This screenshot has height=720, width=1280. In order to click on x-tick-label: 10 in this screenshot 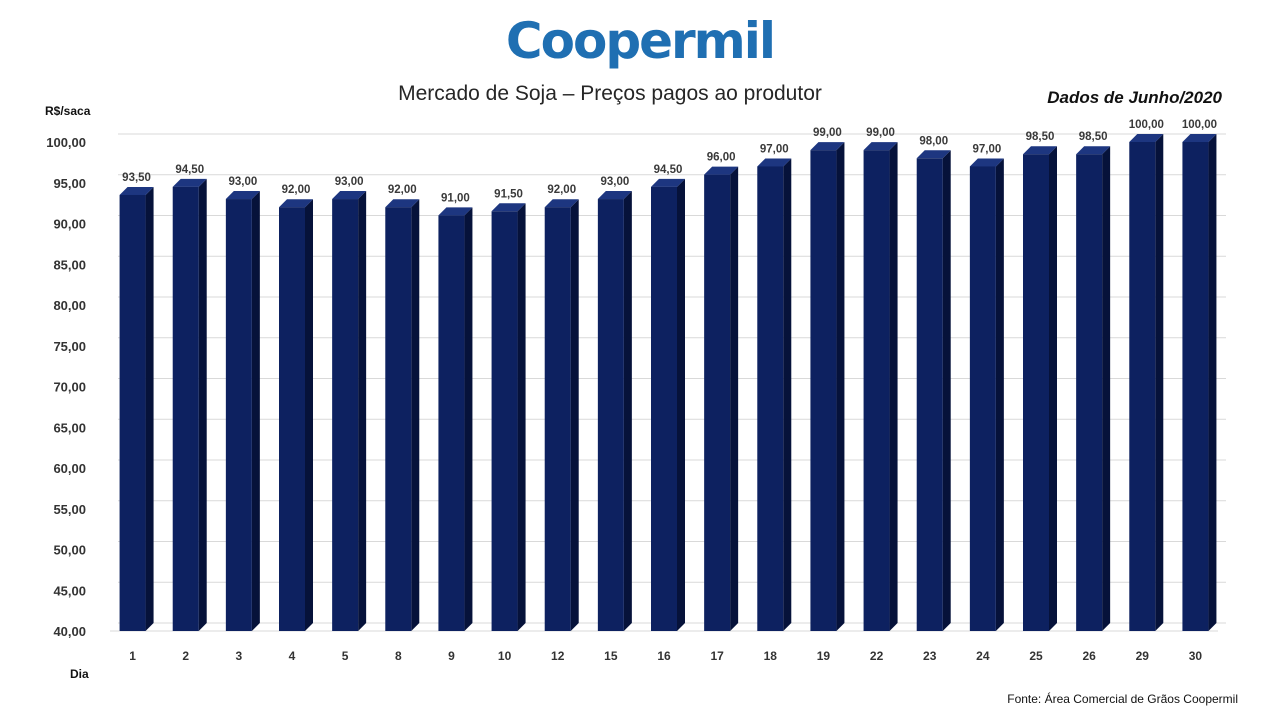, I will do `click(505, 656)`.